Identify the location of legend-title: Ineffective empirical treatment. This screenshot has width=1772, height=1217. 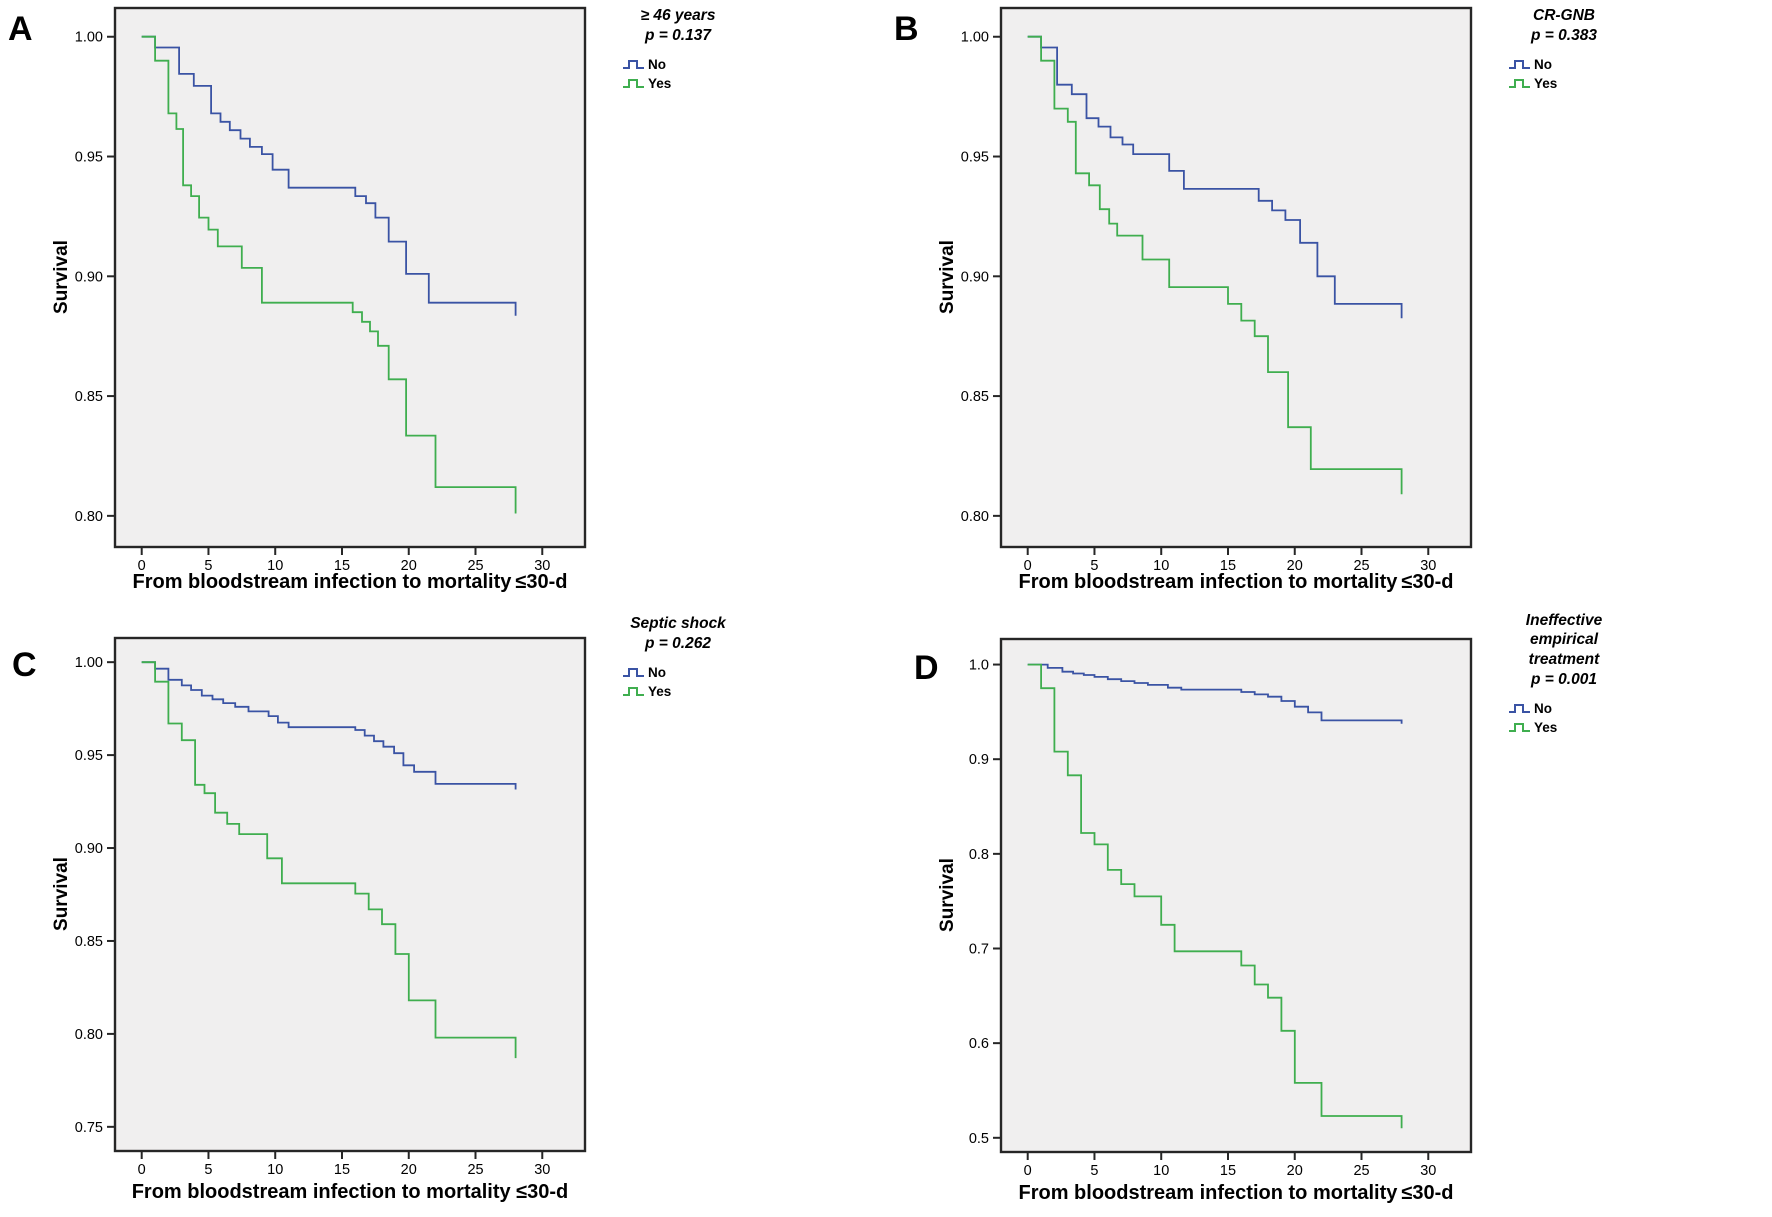
(1564, 640).